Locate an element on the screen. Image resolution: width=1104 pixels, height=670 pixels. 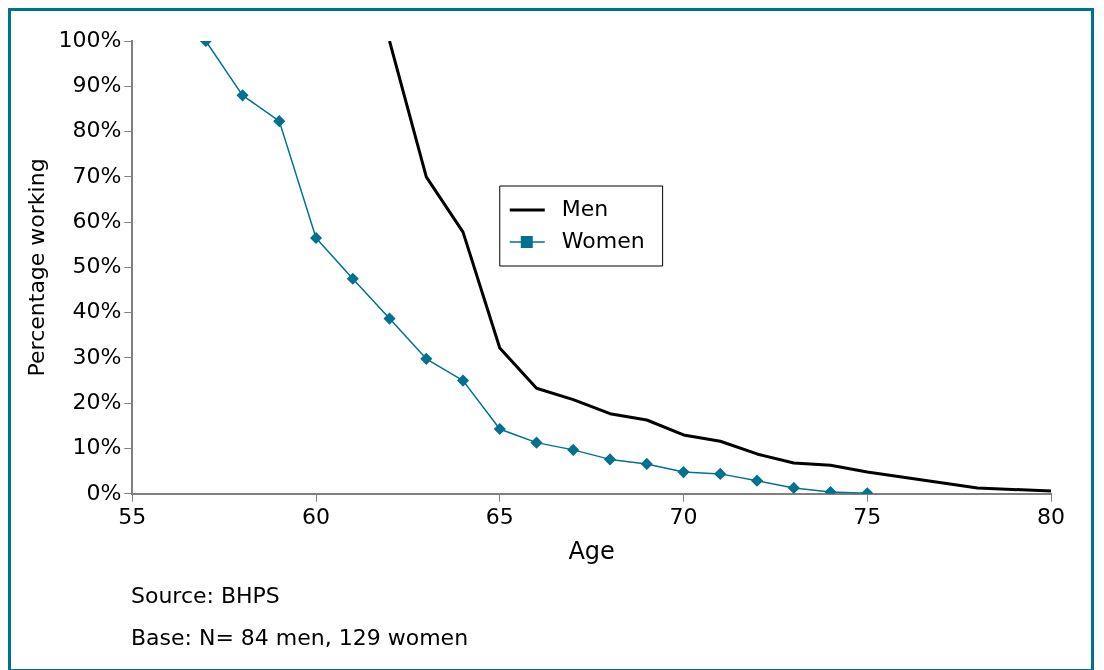
legend-label: Women is located at coordinates (603, 240).